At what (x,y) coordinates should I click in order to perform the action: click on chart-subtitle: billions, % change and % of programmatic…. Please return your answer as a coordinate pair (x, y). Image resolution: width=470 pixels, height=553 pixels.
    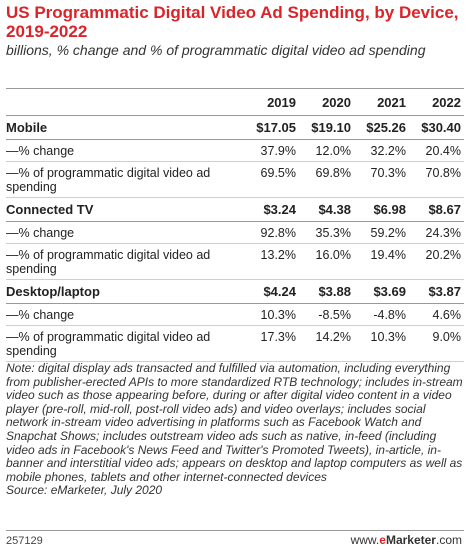
    Looking at the image, I should click on (216, 50).